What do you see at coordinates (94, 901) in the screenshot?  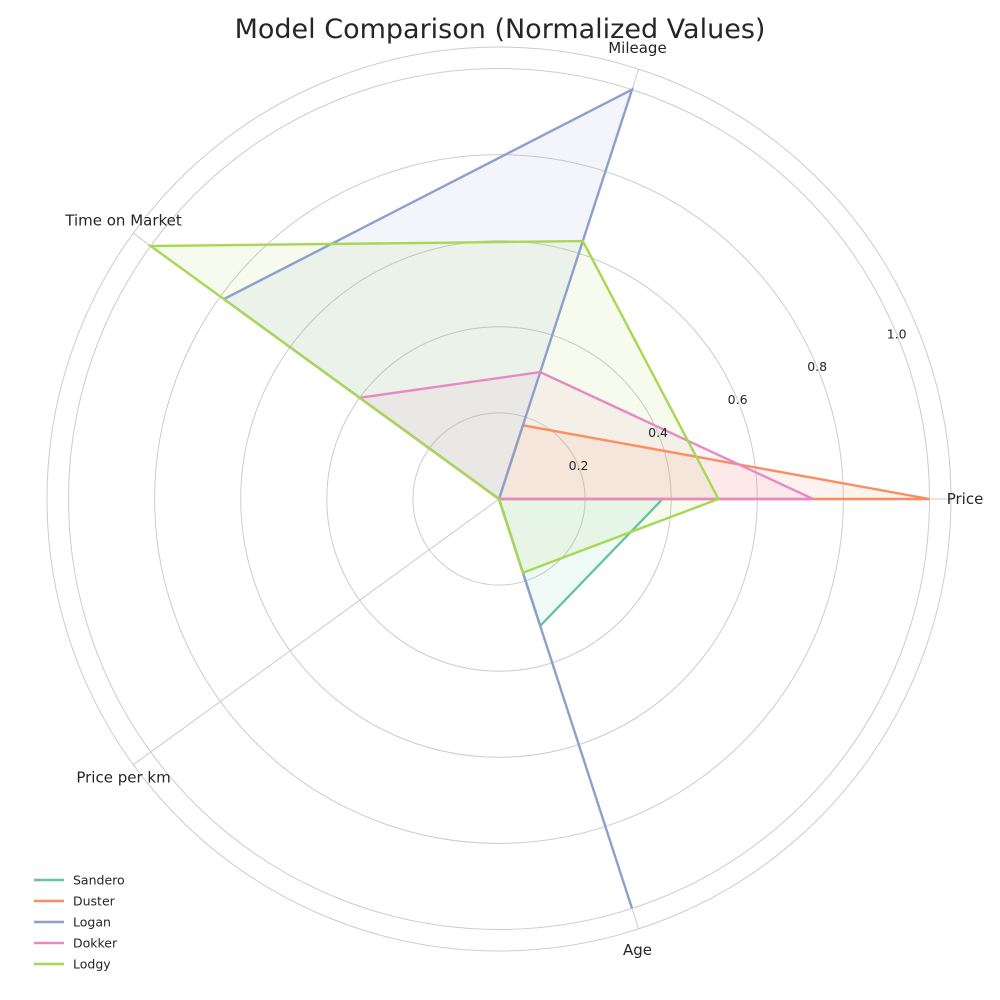 I see `legend-label: Duster` at bounding box center [94, 901].